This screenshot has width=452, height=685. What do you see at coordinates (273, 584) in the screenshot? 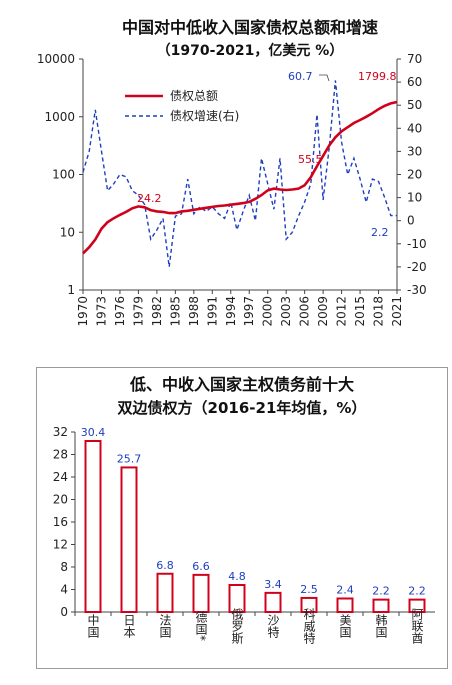
I see `bar-value-label: 3.4` at bounding box center [273, 584].